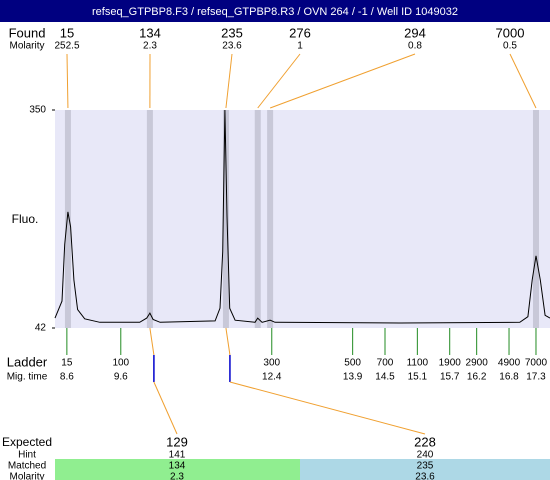 The height and width of the screenshot is (480, 550). Describe the element at coordinates (272, 377) in the screenshot. I see `ladder-time: 12.4` at that location.